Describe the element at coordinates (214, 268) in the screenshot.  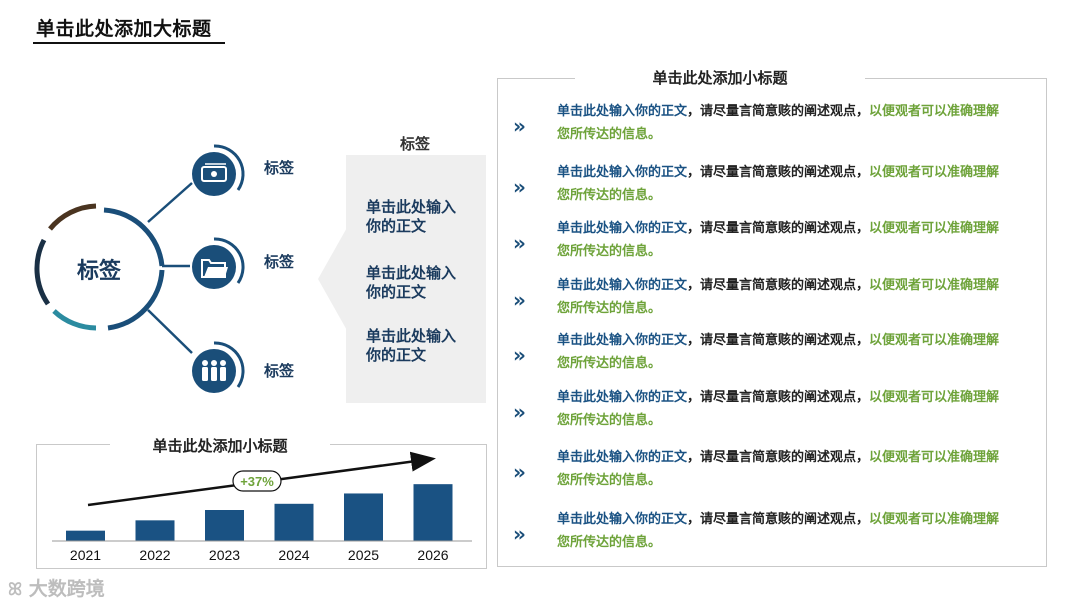
I see `folder-icon` at that location.